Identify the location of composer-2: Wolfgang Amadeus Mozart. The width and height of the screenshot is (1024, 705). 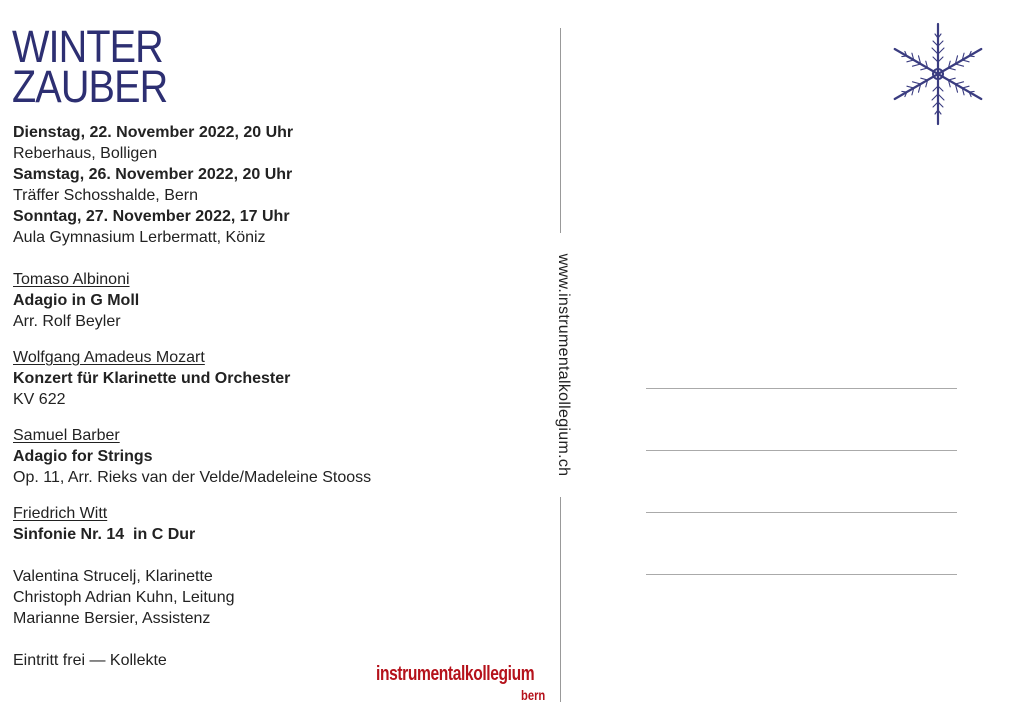
(109, 357).